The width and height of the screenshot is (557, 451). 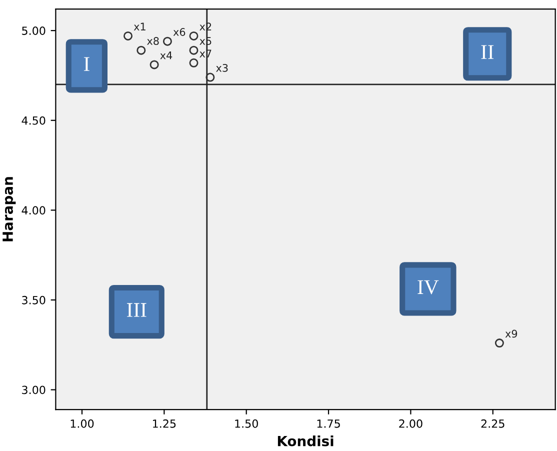 I want to click on data-label: x1, so click(x=140, y=26).